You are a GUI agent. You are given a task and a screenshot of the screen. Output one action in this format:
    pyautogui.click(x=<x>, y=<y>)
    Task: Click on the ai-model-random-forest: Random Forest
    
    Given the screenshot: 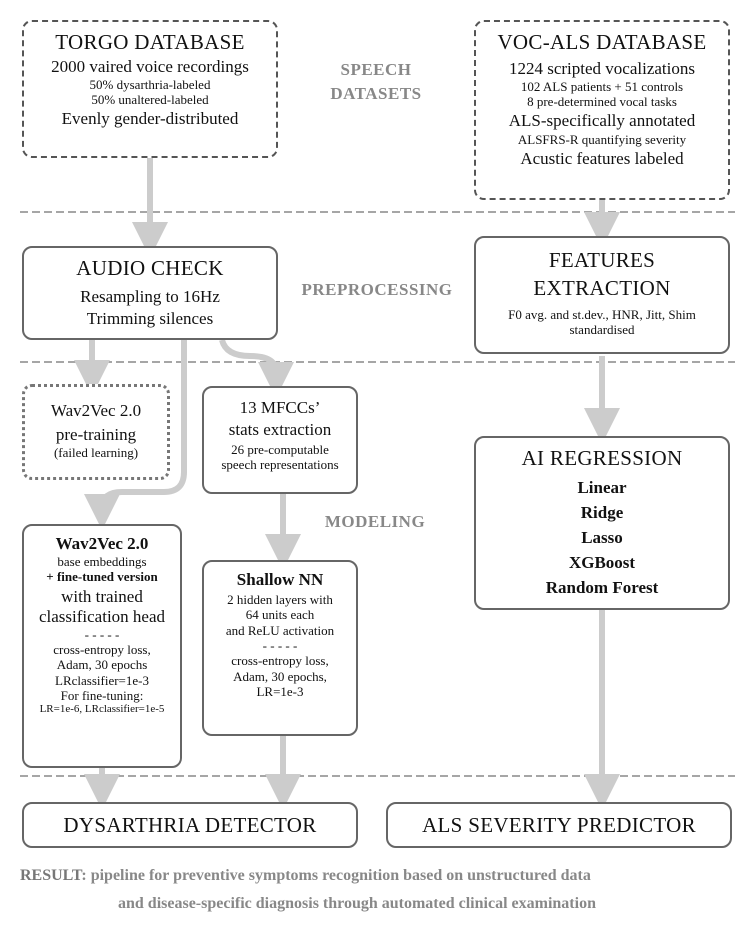 What is the action you would take?
    pyautogui.click(x=602, y=587)
    